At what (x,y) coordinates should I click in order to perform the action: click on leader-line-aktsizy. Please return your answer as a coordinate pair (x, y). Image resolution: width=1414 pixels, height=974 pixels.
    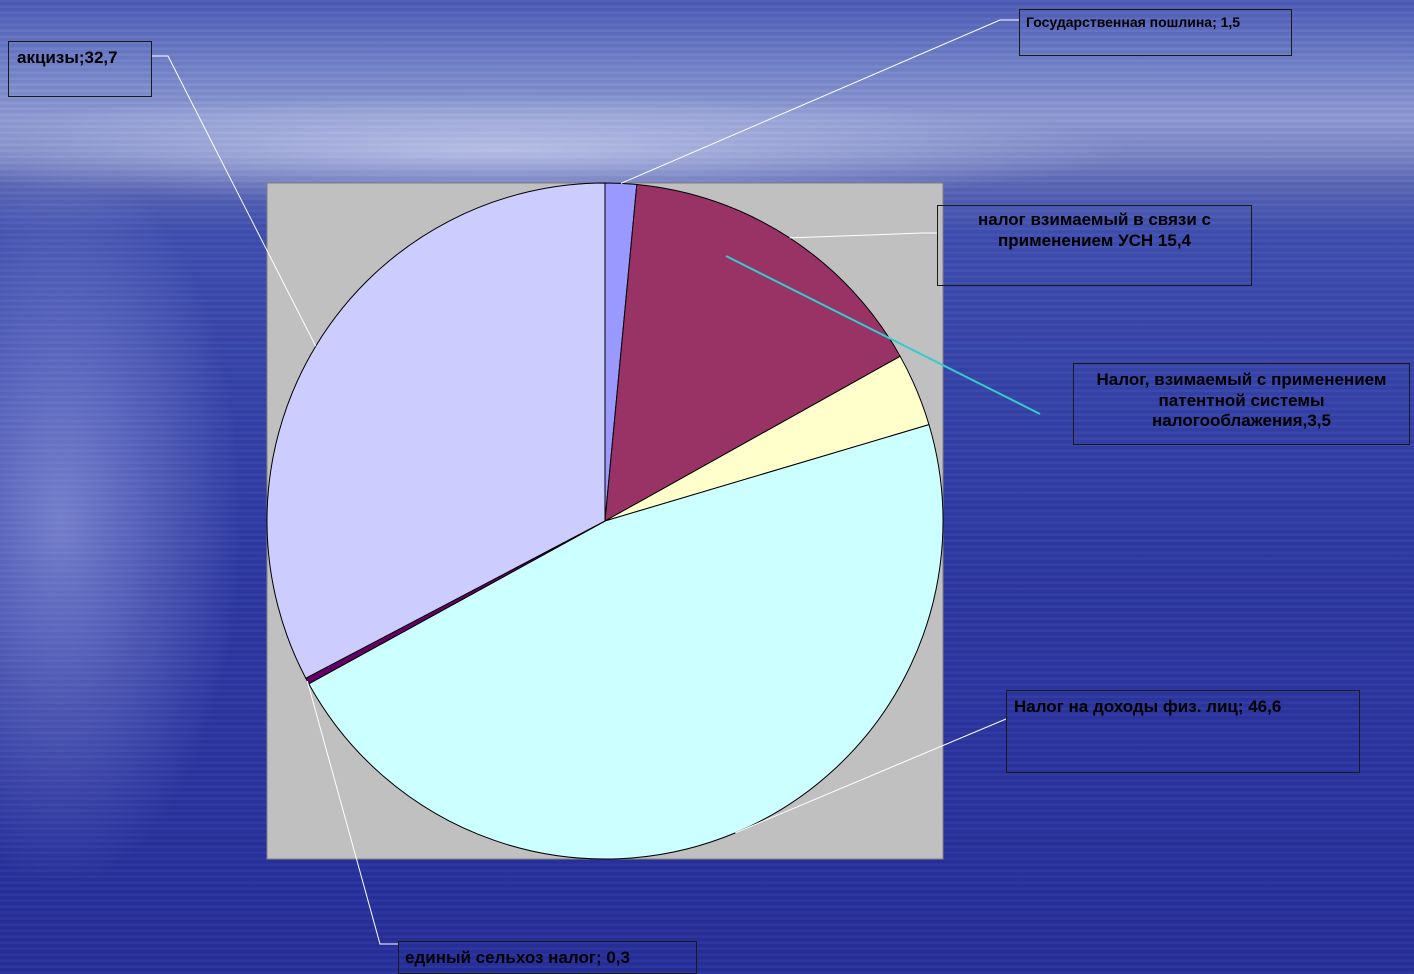
    Looking at the image, I should click on (234, 201).